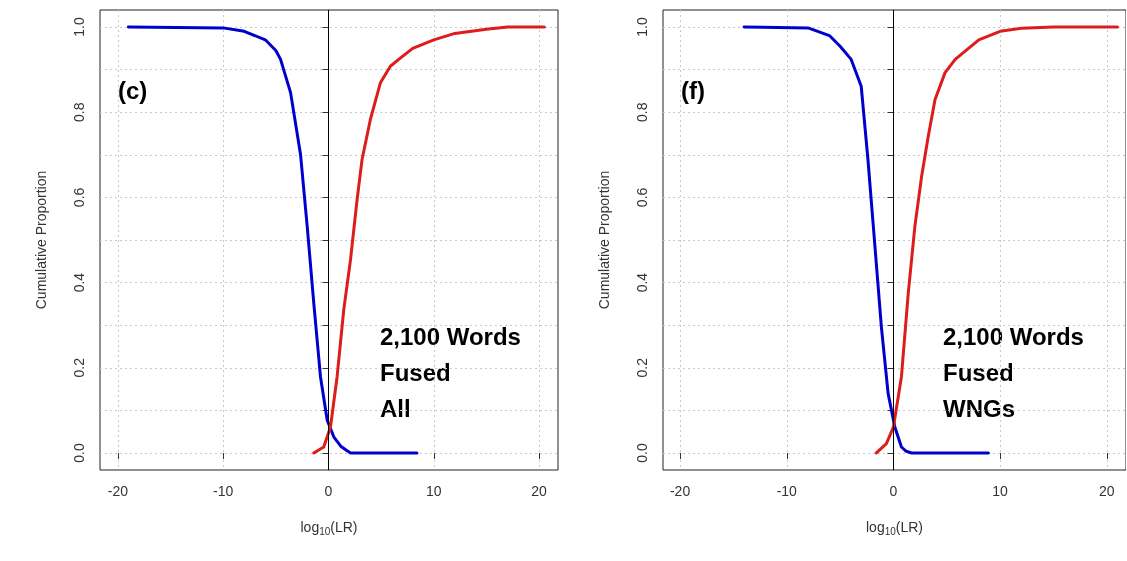 Image resolution: width=1127 pixels, height=561 pixels. Describe the element at coordinates (450, 372) in the screenshot. I see `annotation: 2,100 Words Fused All` at that location.